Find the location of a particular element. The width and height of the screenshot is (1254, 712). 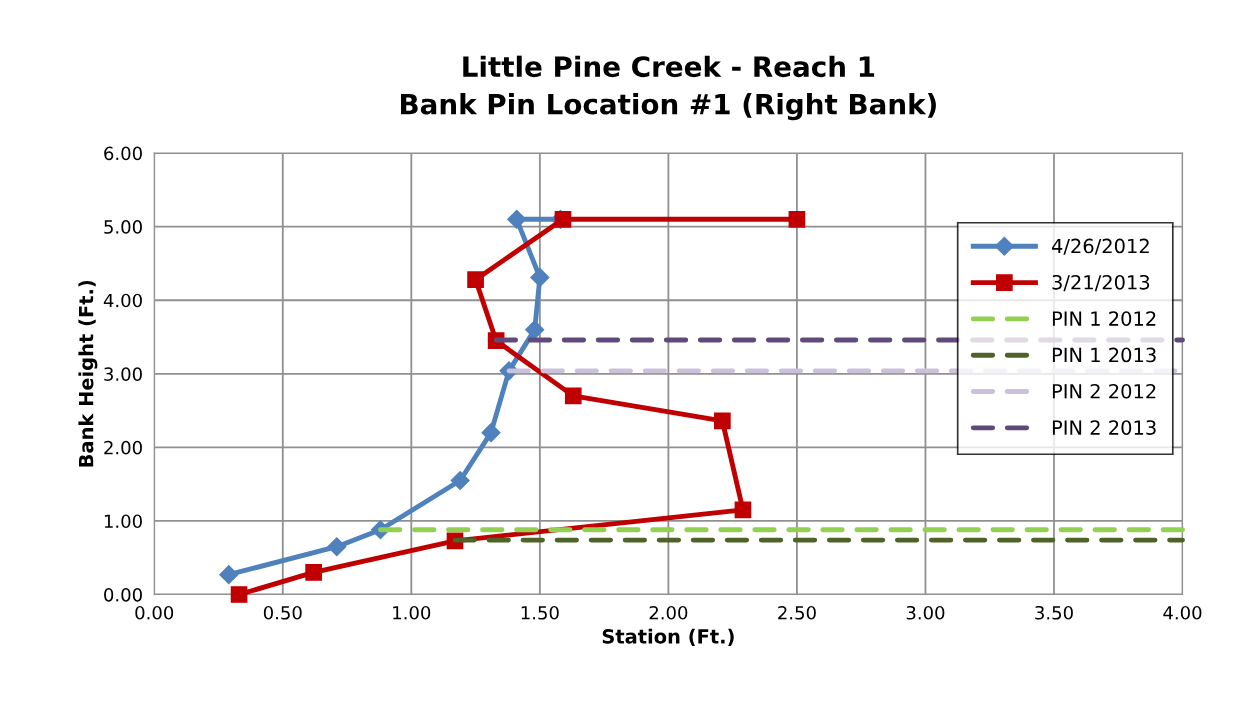

legend-label: PIN 2 2012 is located at coordinates (1104, 391).